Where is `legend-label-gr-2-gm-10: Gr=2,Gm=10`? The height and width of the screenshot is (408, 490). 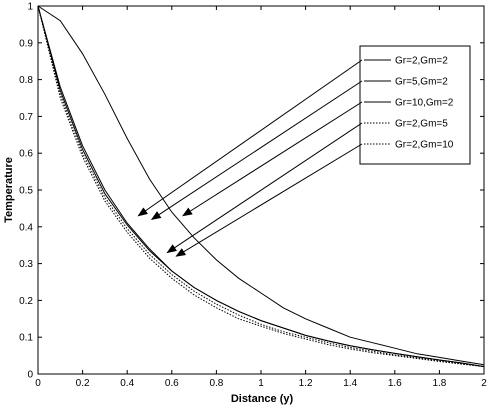
legend-label-gr-2-gm-10: Gr=2,Gm=10 is located at coordinates (424, 145).